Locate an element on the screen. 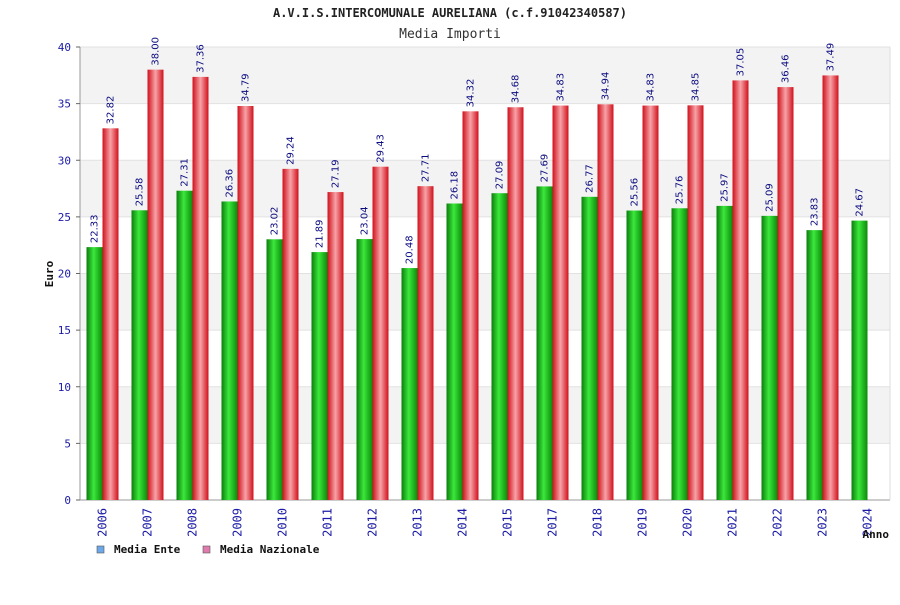  legend: Media Ente Media Nazionale is located at coordinates (208, 549).